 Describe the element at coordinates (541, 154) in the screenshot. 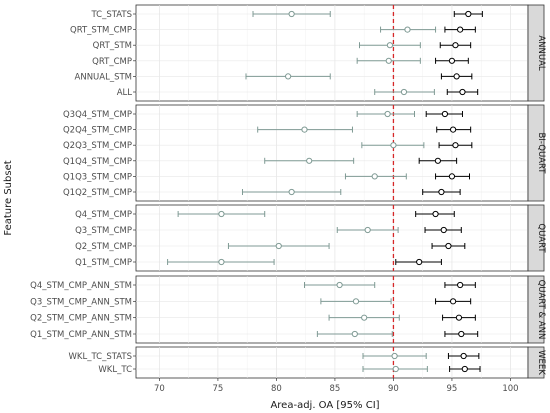

I see `strip-label: BI-QUART` at that location.